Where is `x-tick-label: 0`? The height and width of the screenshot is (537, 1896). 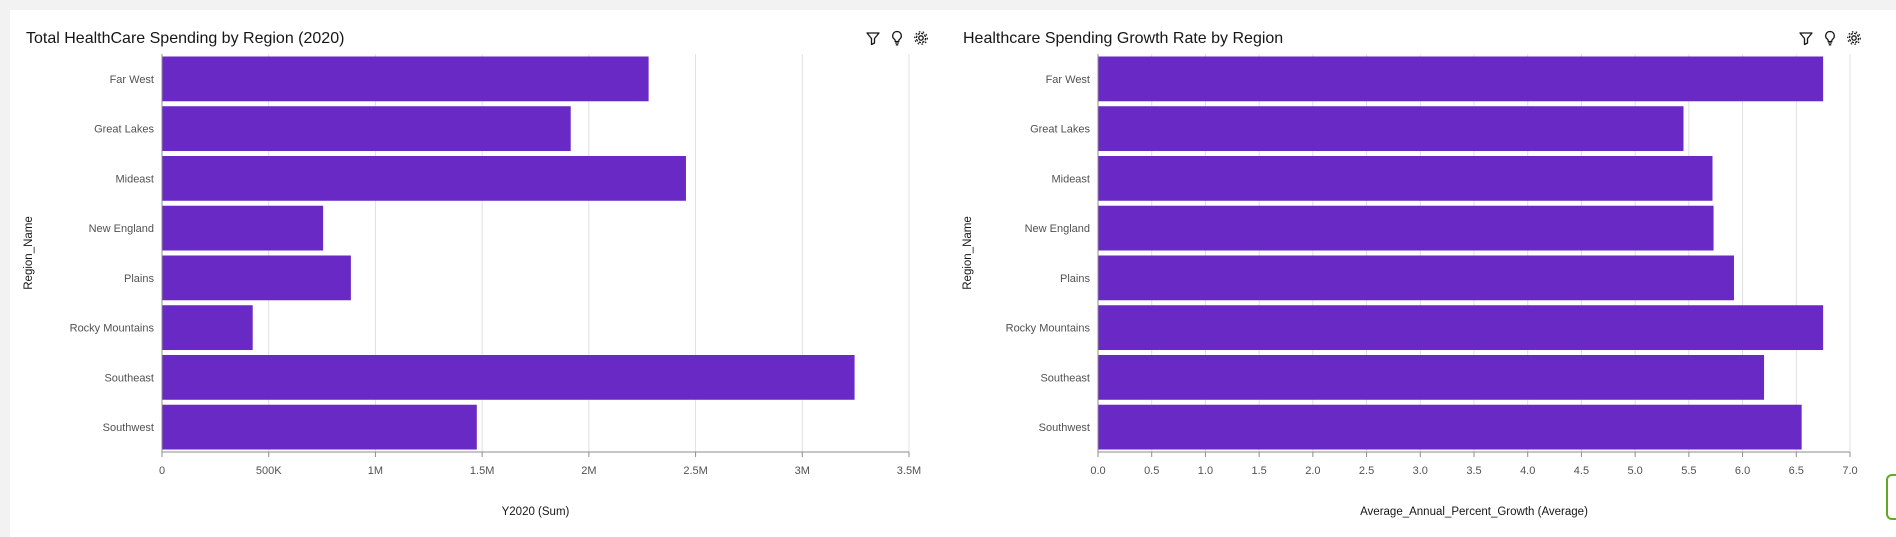
x-tick-label: 0 is located at coordinates (162, 471).